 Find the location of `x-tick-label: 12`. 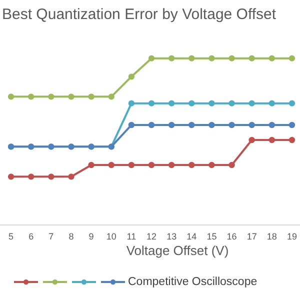

x-tick-label: 12 is located at coordinates (151, 236).